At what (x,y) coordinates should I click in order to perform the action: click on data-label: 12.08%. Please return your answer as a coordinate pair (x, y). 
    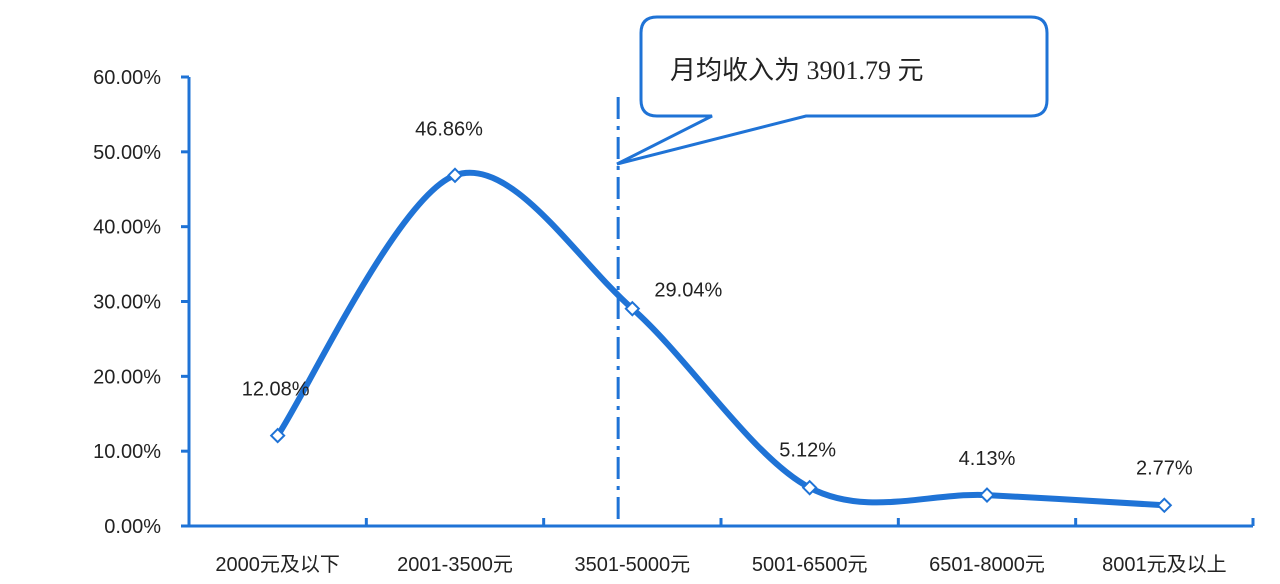
    Looking at the image, I should click on (276, 390).